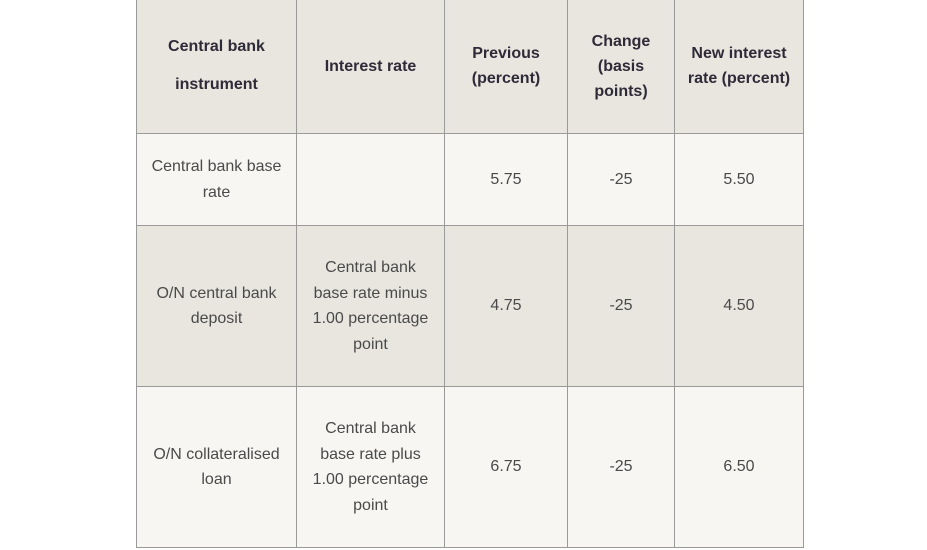  Describe the element at coordinates (216, 67) in the screenshot. I see `header-instrument: Central bank instrument` at that location.